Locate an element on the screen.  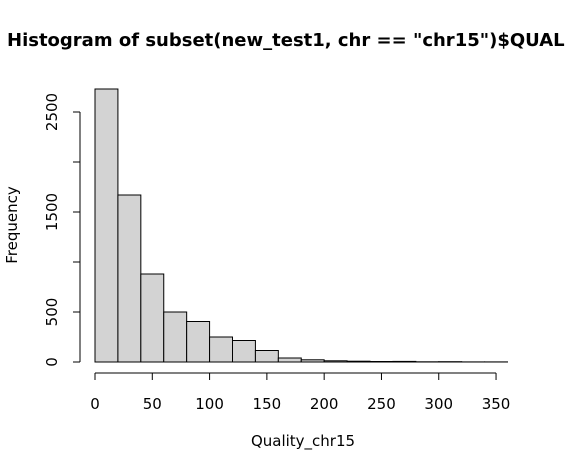
y-axis: 0 500 1500 2500 is located at coordinates (62, 230).